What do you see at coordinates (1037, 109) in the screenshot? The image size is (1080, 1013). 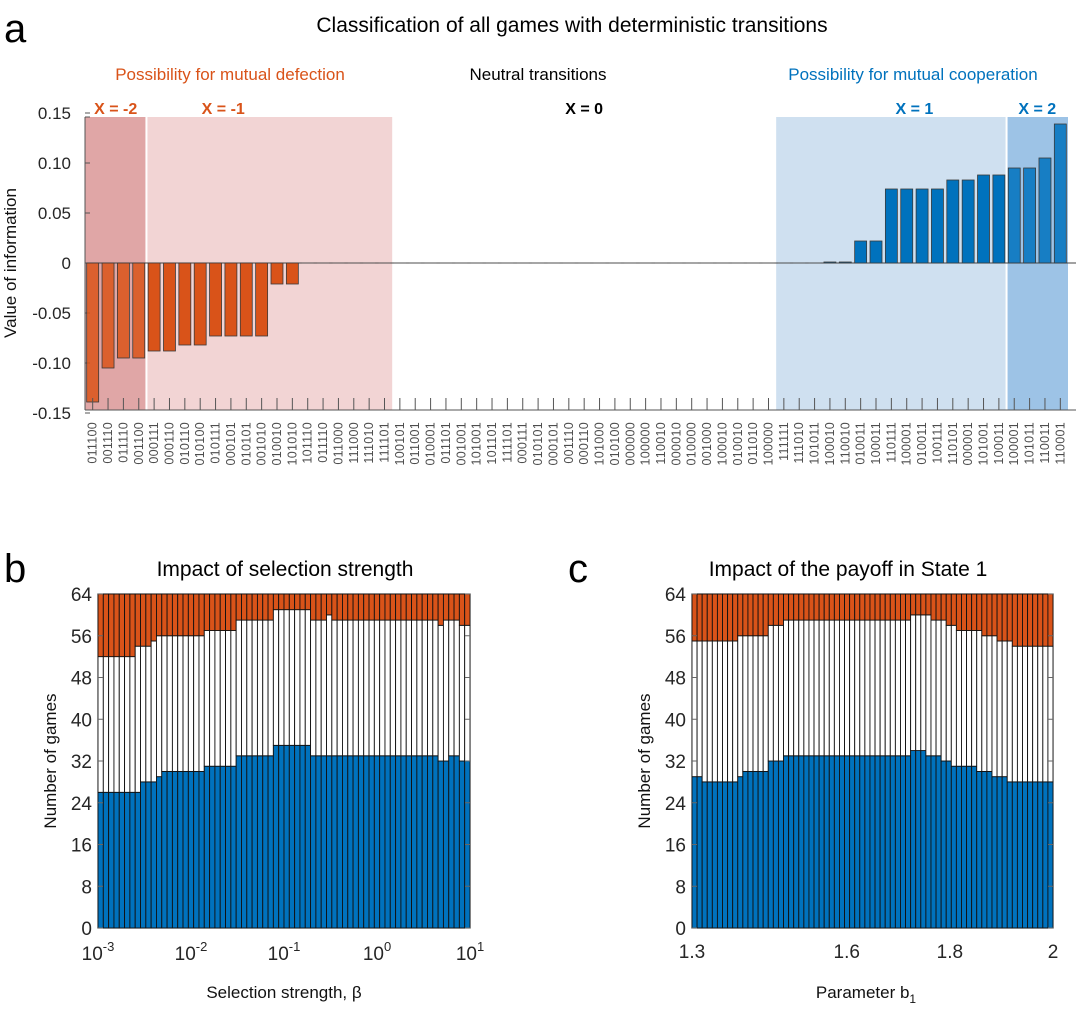 I see `group-label: X = 2` at bounding box center [1037, 109].